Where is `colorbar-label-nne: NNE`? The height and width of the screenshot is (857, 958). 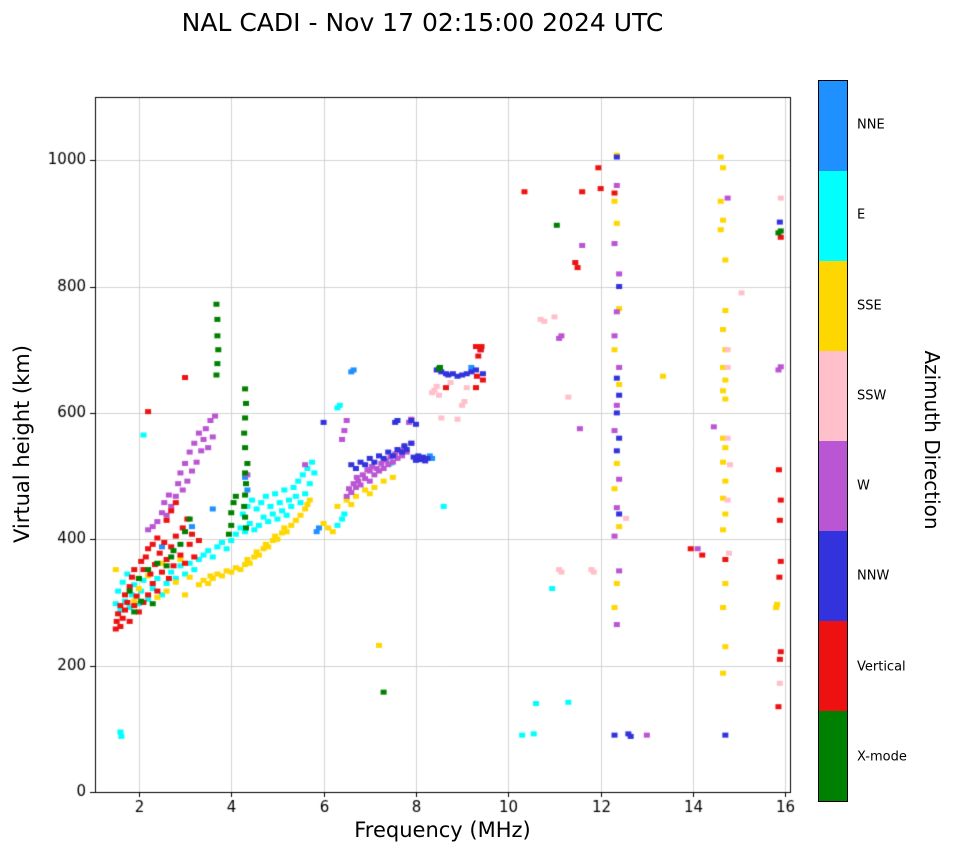
colorbar-label-nne: NNE is located at coordinates (871, 125).